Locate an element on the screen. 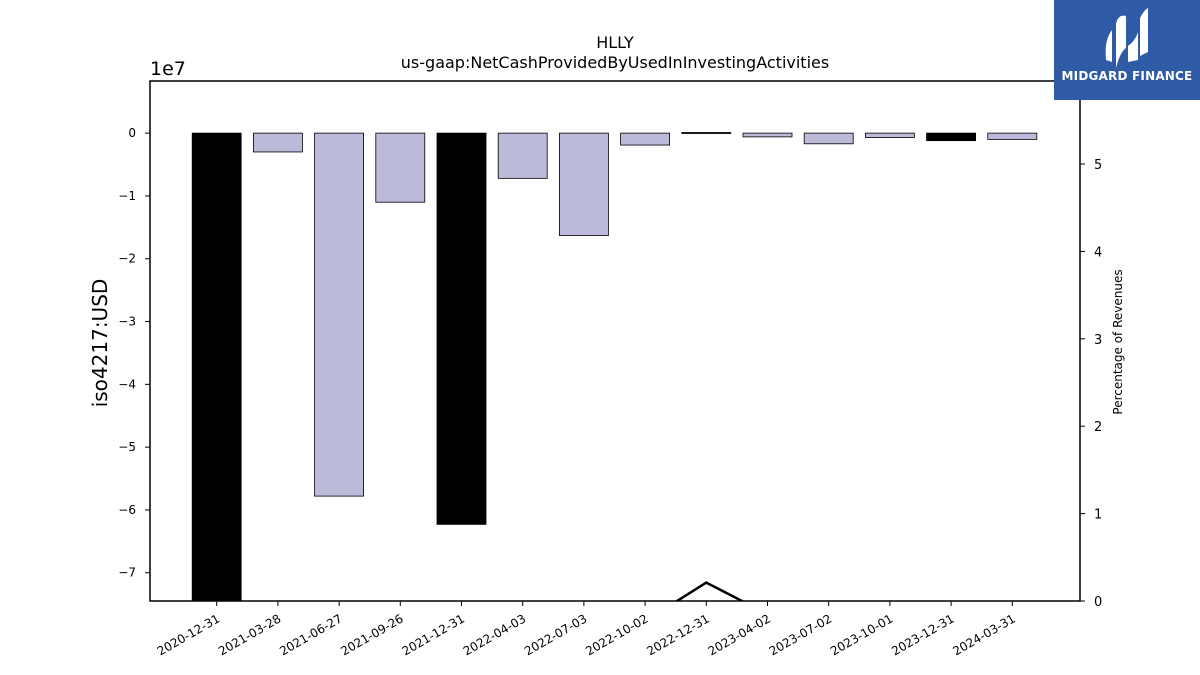 The image size is (1200, 675). x-tick-label: 2023-12-31 is located at coordinates (922, 634).